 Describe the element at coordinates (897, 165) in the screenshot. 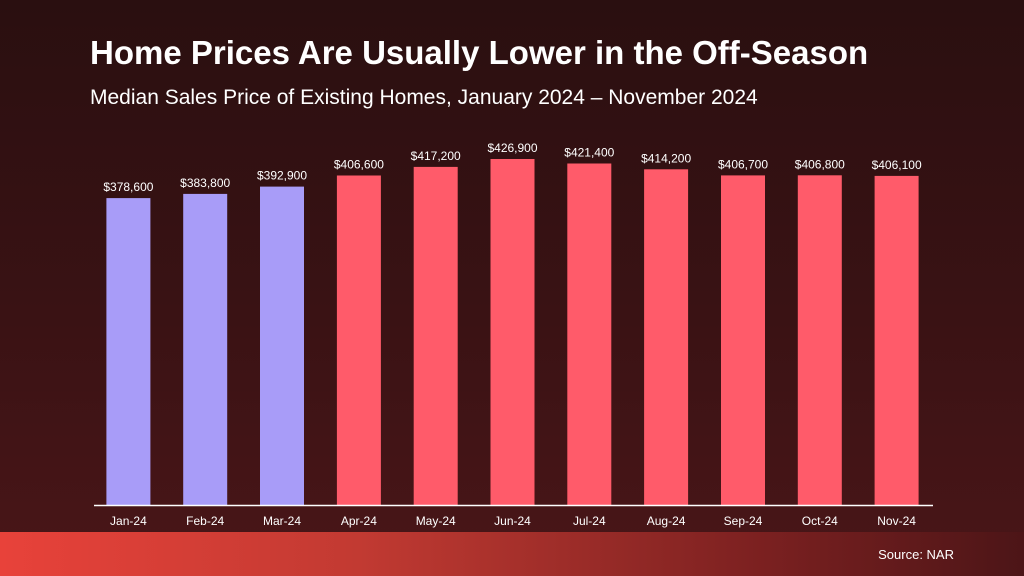

I see `data-label: $406,100` at that location.